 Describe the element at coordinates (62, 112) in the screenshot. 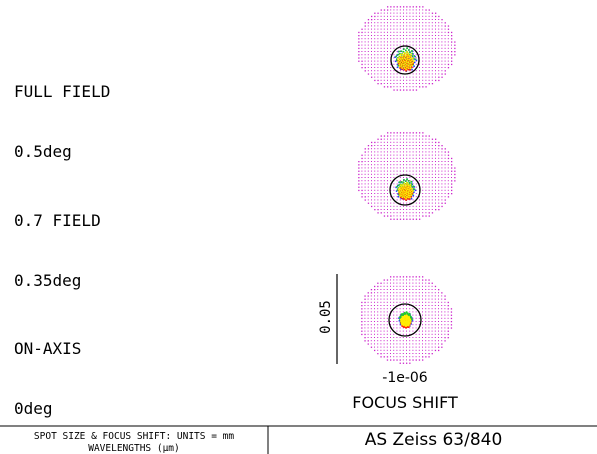

I see `field-label-full: FULL FIELD 0.5deg` at that location.